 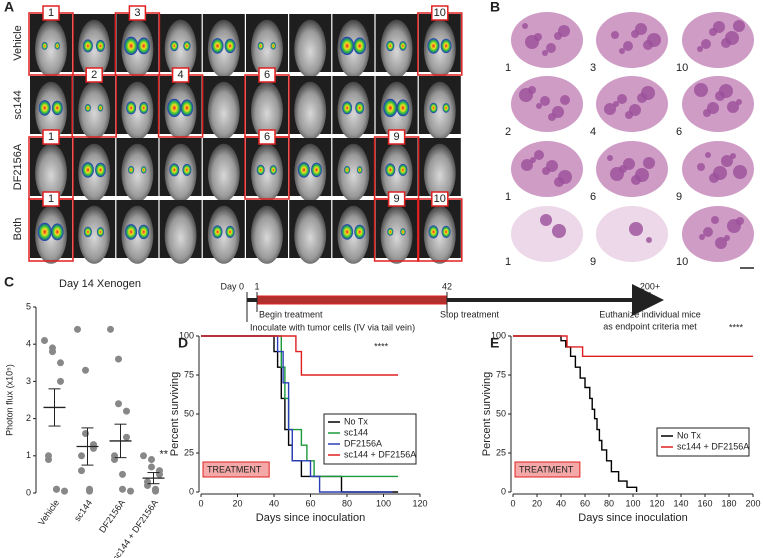 I want to click on highlight-number: 10, so click(x=440, y=199).